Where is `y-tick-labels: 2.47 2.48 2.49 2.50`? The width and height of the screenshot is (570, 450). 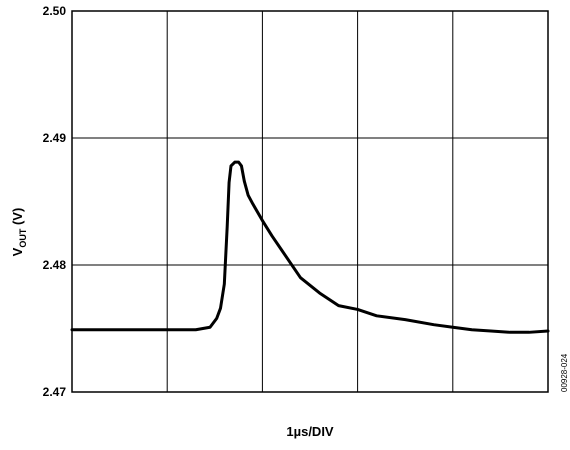 y-tick-labels: 2.47 2.48 2.49 2.50 is located at coordinates (55, 201).